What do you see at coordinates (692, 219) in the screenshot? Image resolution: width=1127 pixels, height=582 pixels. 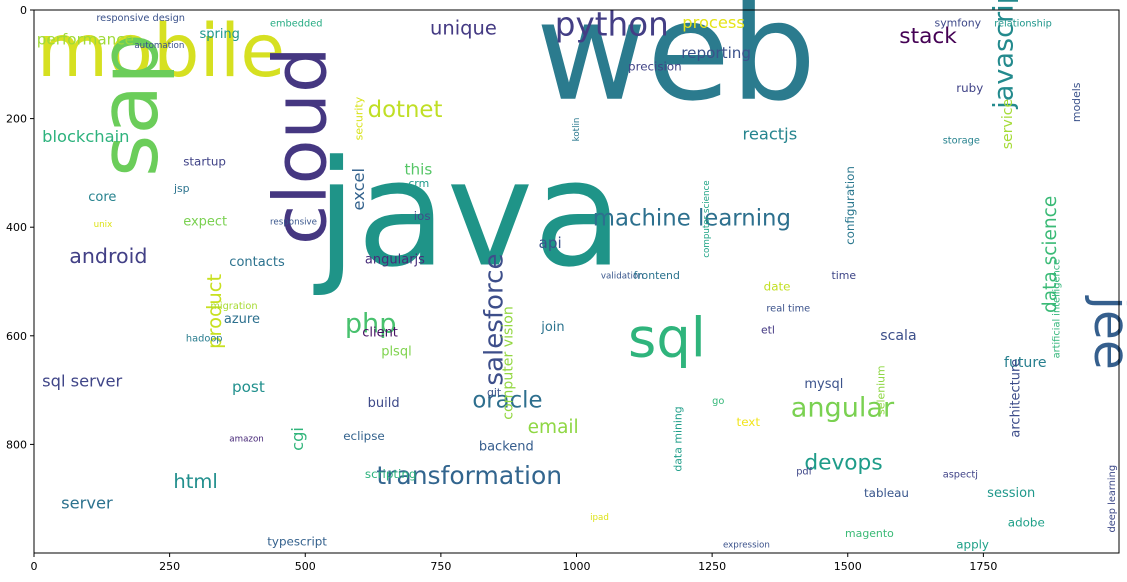 I see `word-machine-learning: machine learning` at bounding box center [692, 219].